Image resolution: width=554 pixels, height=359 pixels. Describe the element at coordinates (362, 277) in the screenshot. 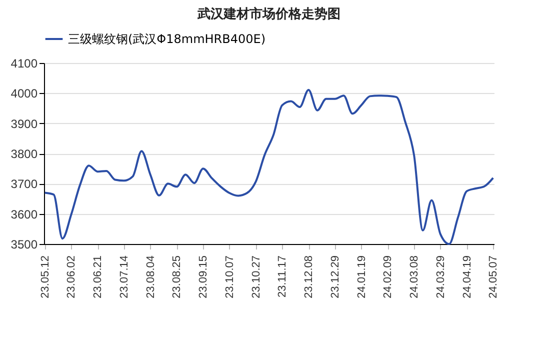

I see `x-tick-label: 24.01.19` at that location.